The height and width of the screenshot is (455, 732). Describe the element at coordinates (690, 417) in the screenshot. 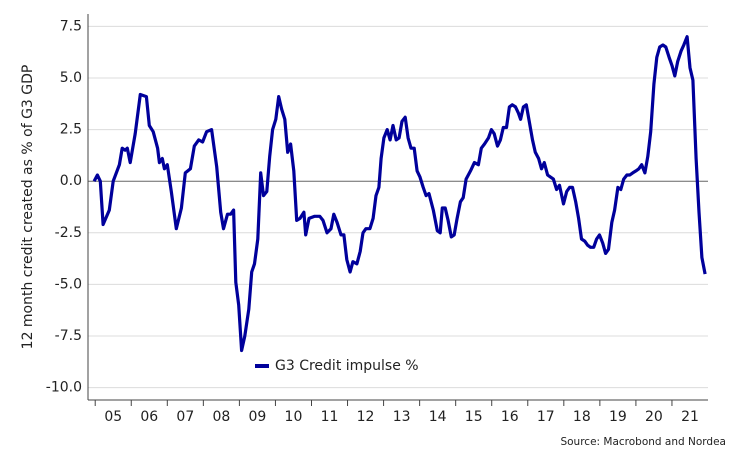

I see `x-tick-label: 21` at that location.